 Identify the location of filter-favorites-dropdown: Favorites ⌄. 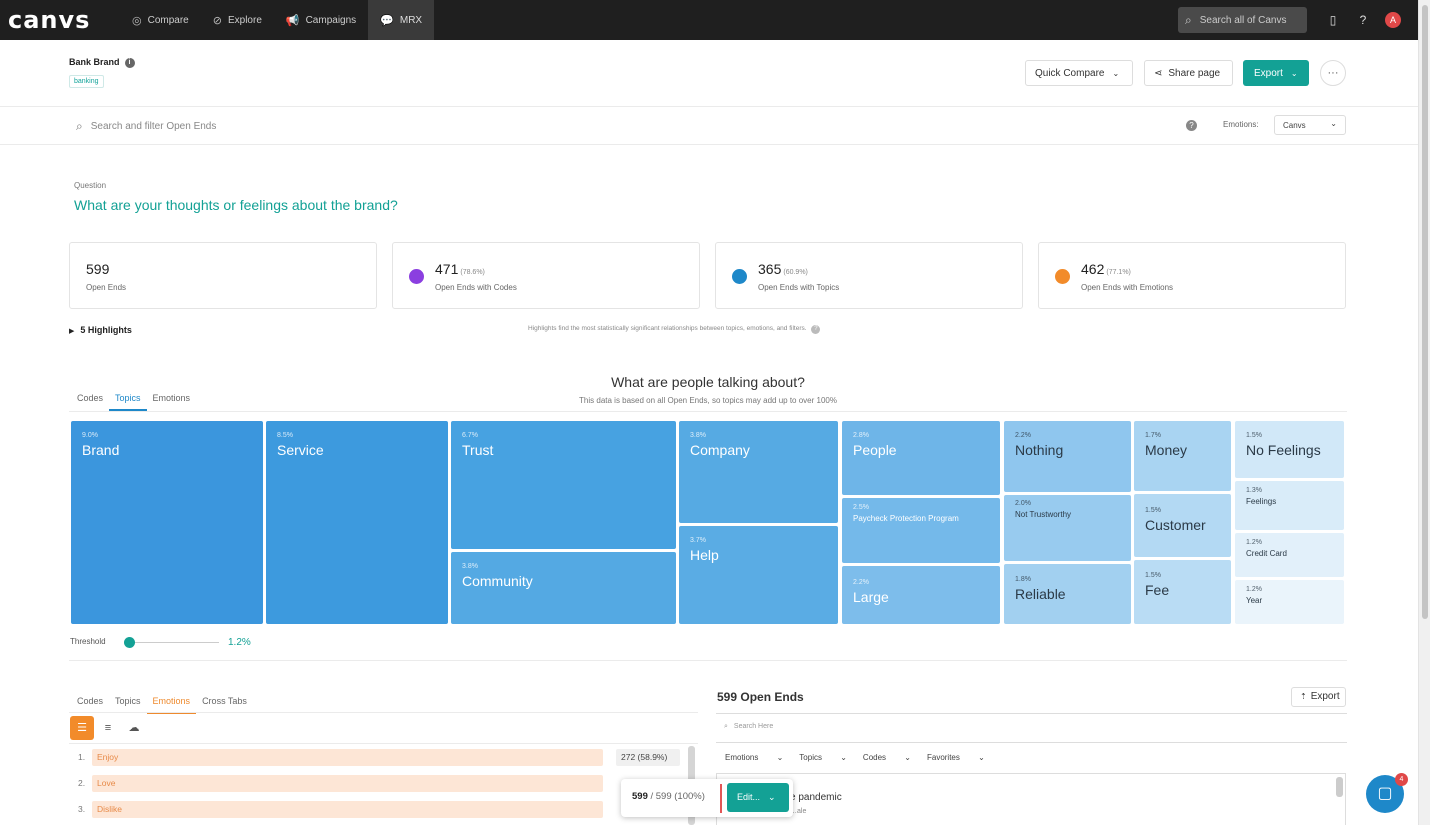
(955, 757).